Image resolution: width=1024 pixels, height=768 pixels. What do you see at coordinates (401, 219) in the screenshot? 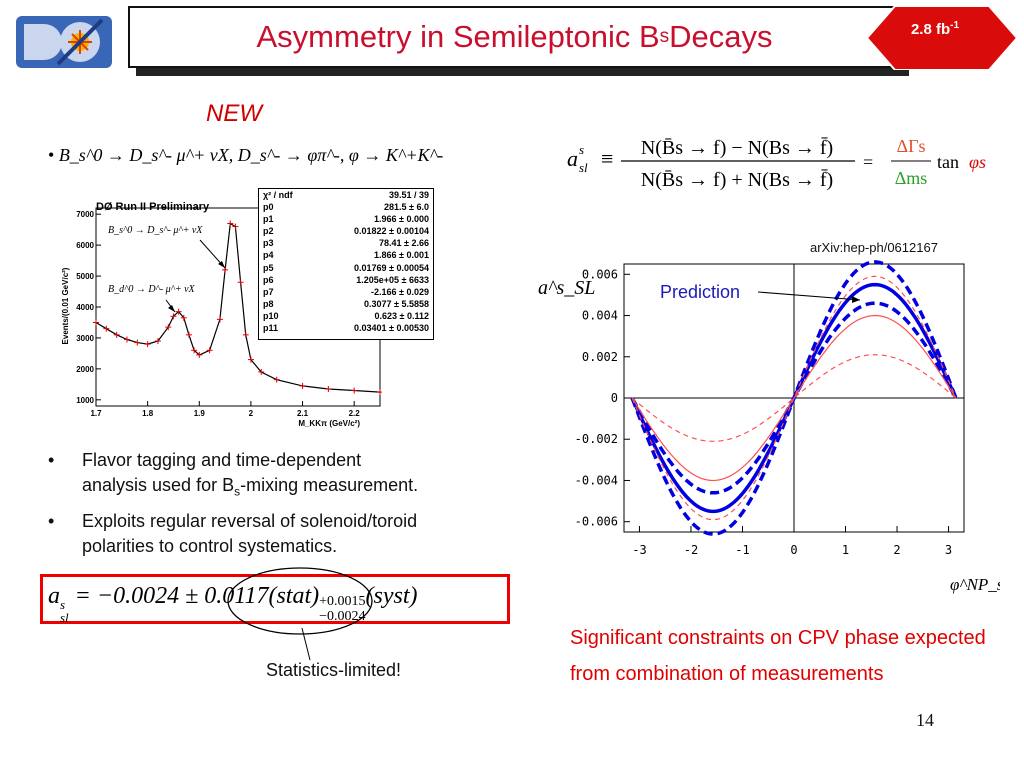
I see `fit-param-value: 1.966 ± 0.000` at bounding box center [401, 219].